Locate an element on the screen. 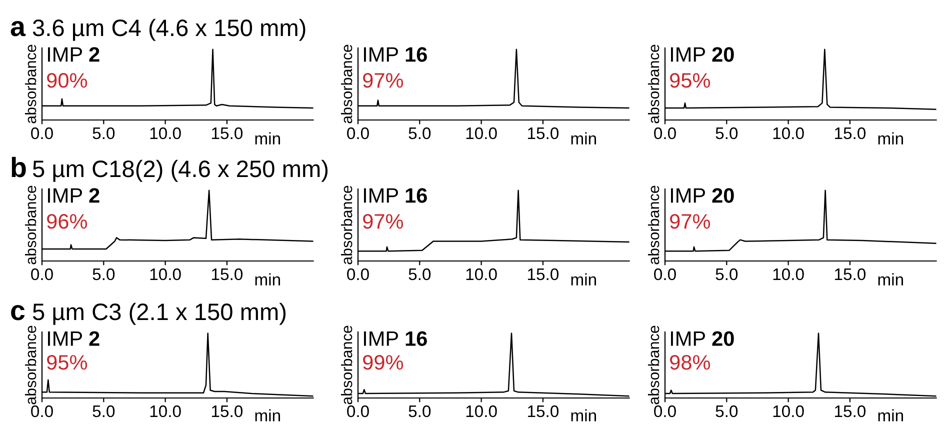 The image size is (949, 428). chart-title: 5 µm C3 (2.1 x 150 mm) is located at coordinates (159, 313).